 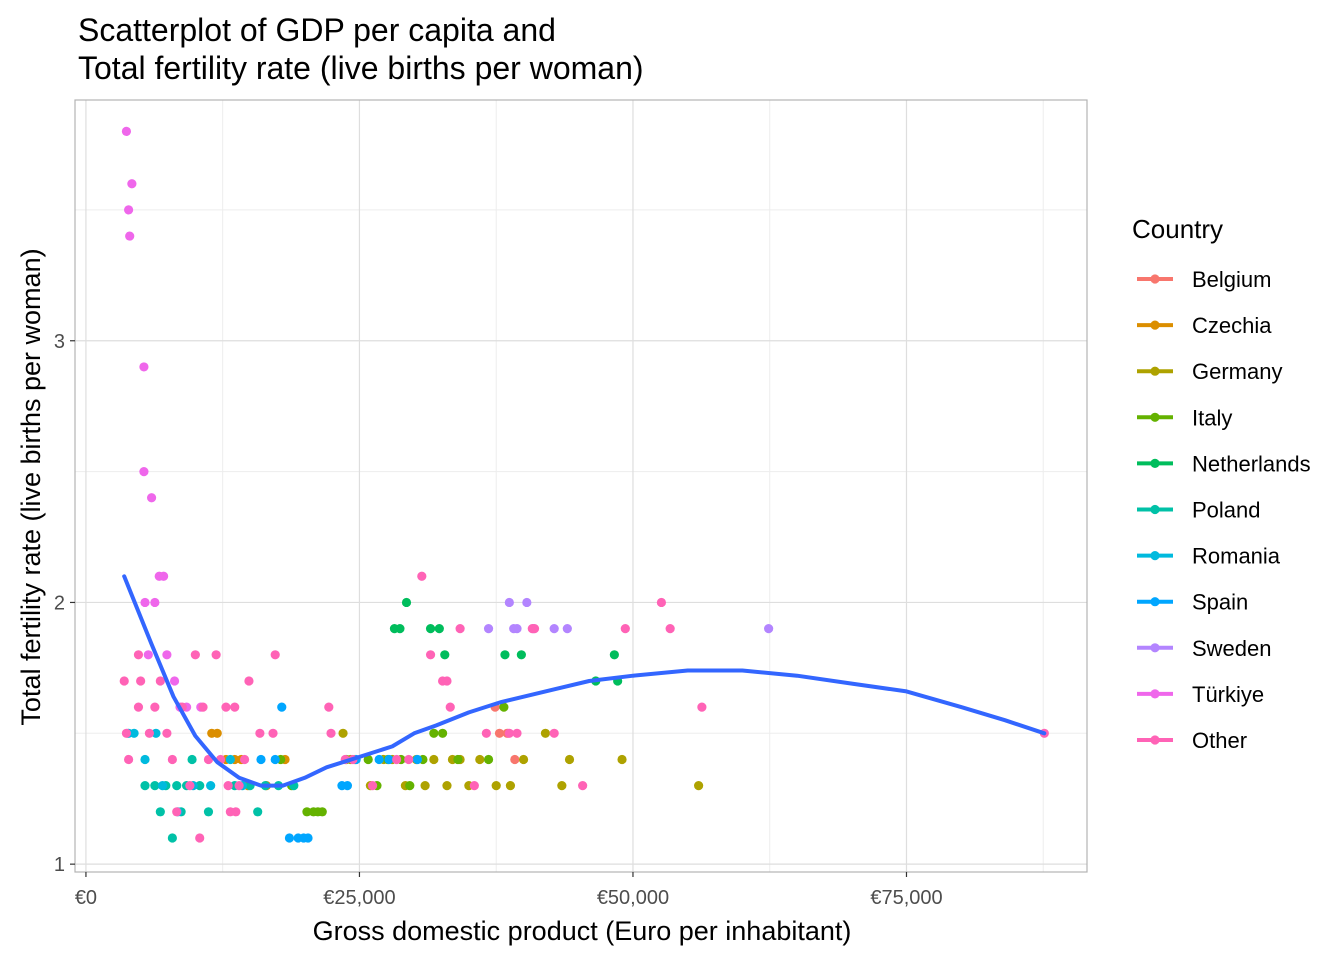 What do you see at coordinates (1220, 602) in the screenshot?
I see `legend-label: Spain` at bounding box center [1220, 602].